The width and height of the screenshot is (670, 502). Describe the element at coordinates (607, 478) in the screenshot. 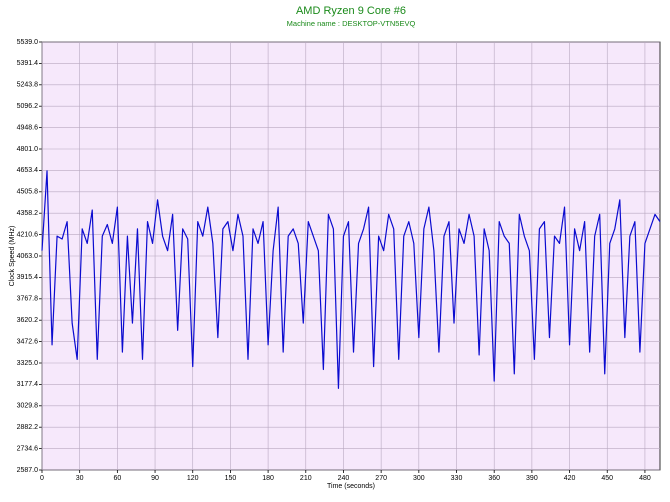

I see `x-tick-label: 450` at that location.